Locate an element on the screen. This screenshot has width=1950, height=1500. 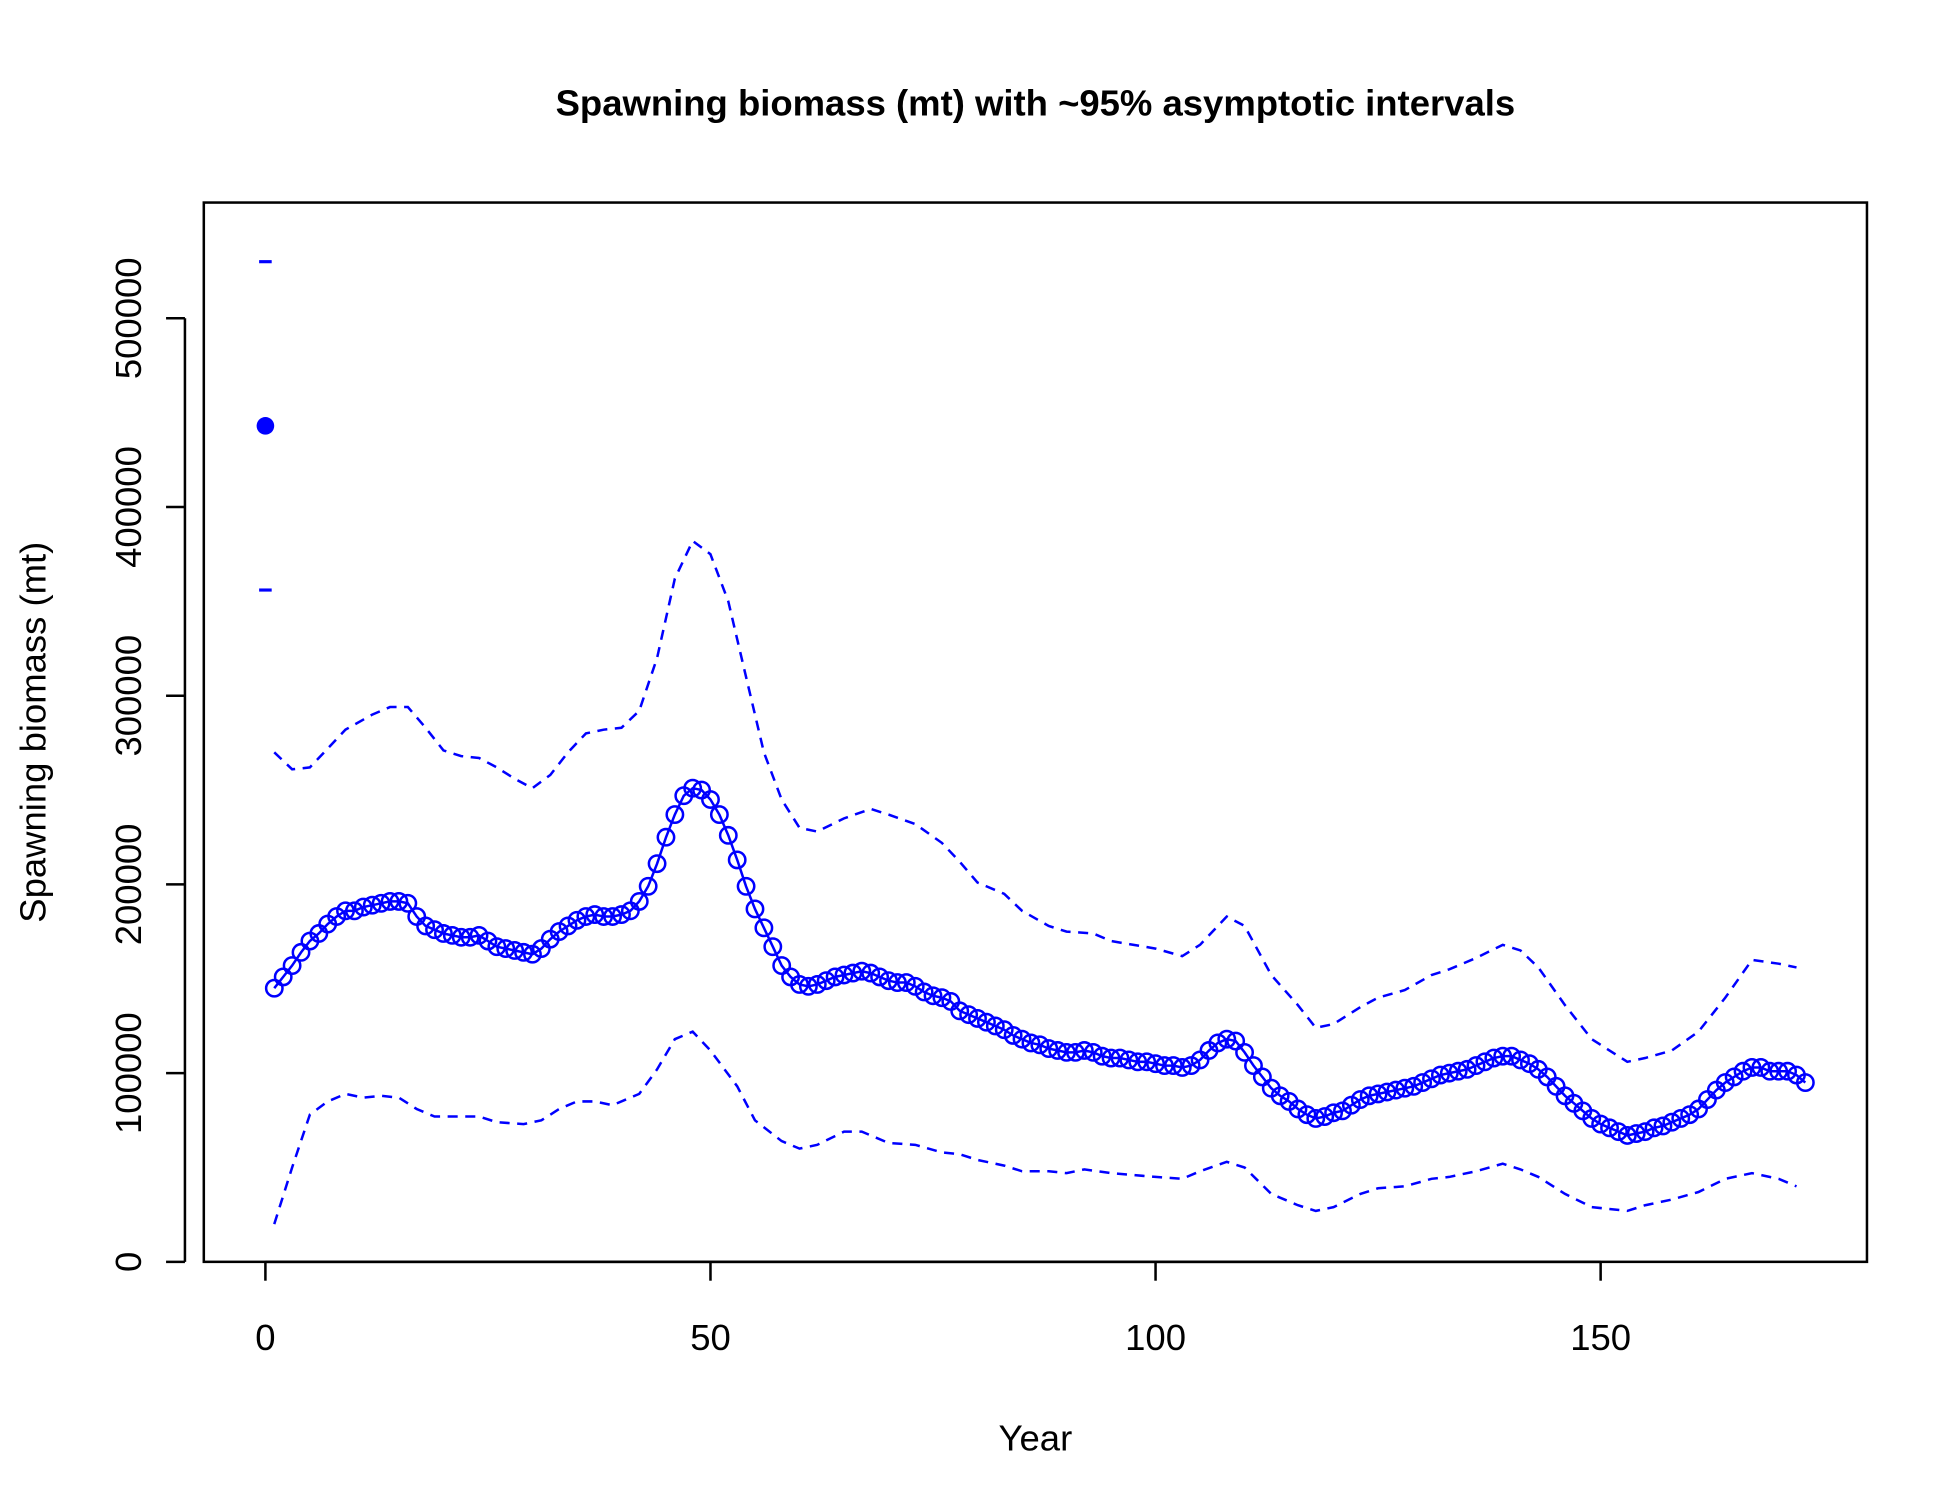
x-tick-label: 0 is located at coordinates (265, 1337).